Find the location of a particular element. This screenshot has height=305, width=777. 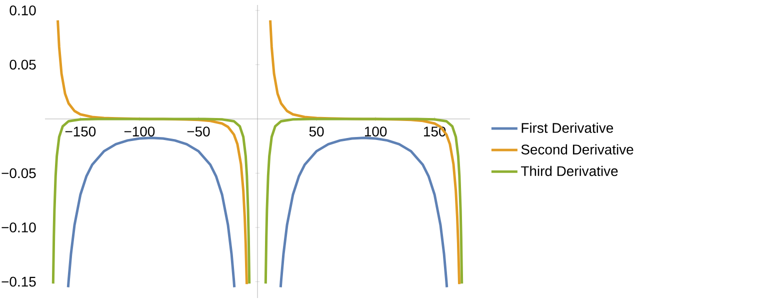

x-tick-label: 50 is located at coordinates (316, 131).